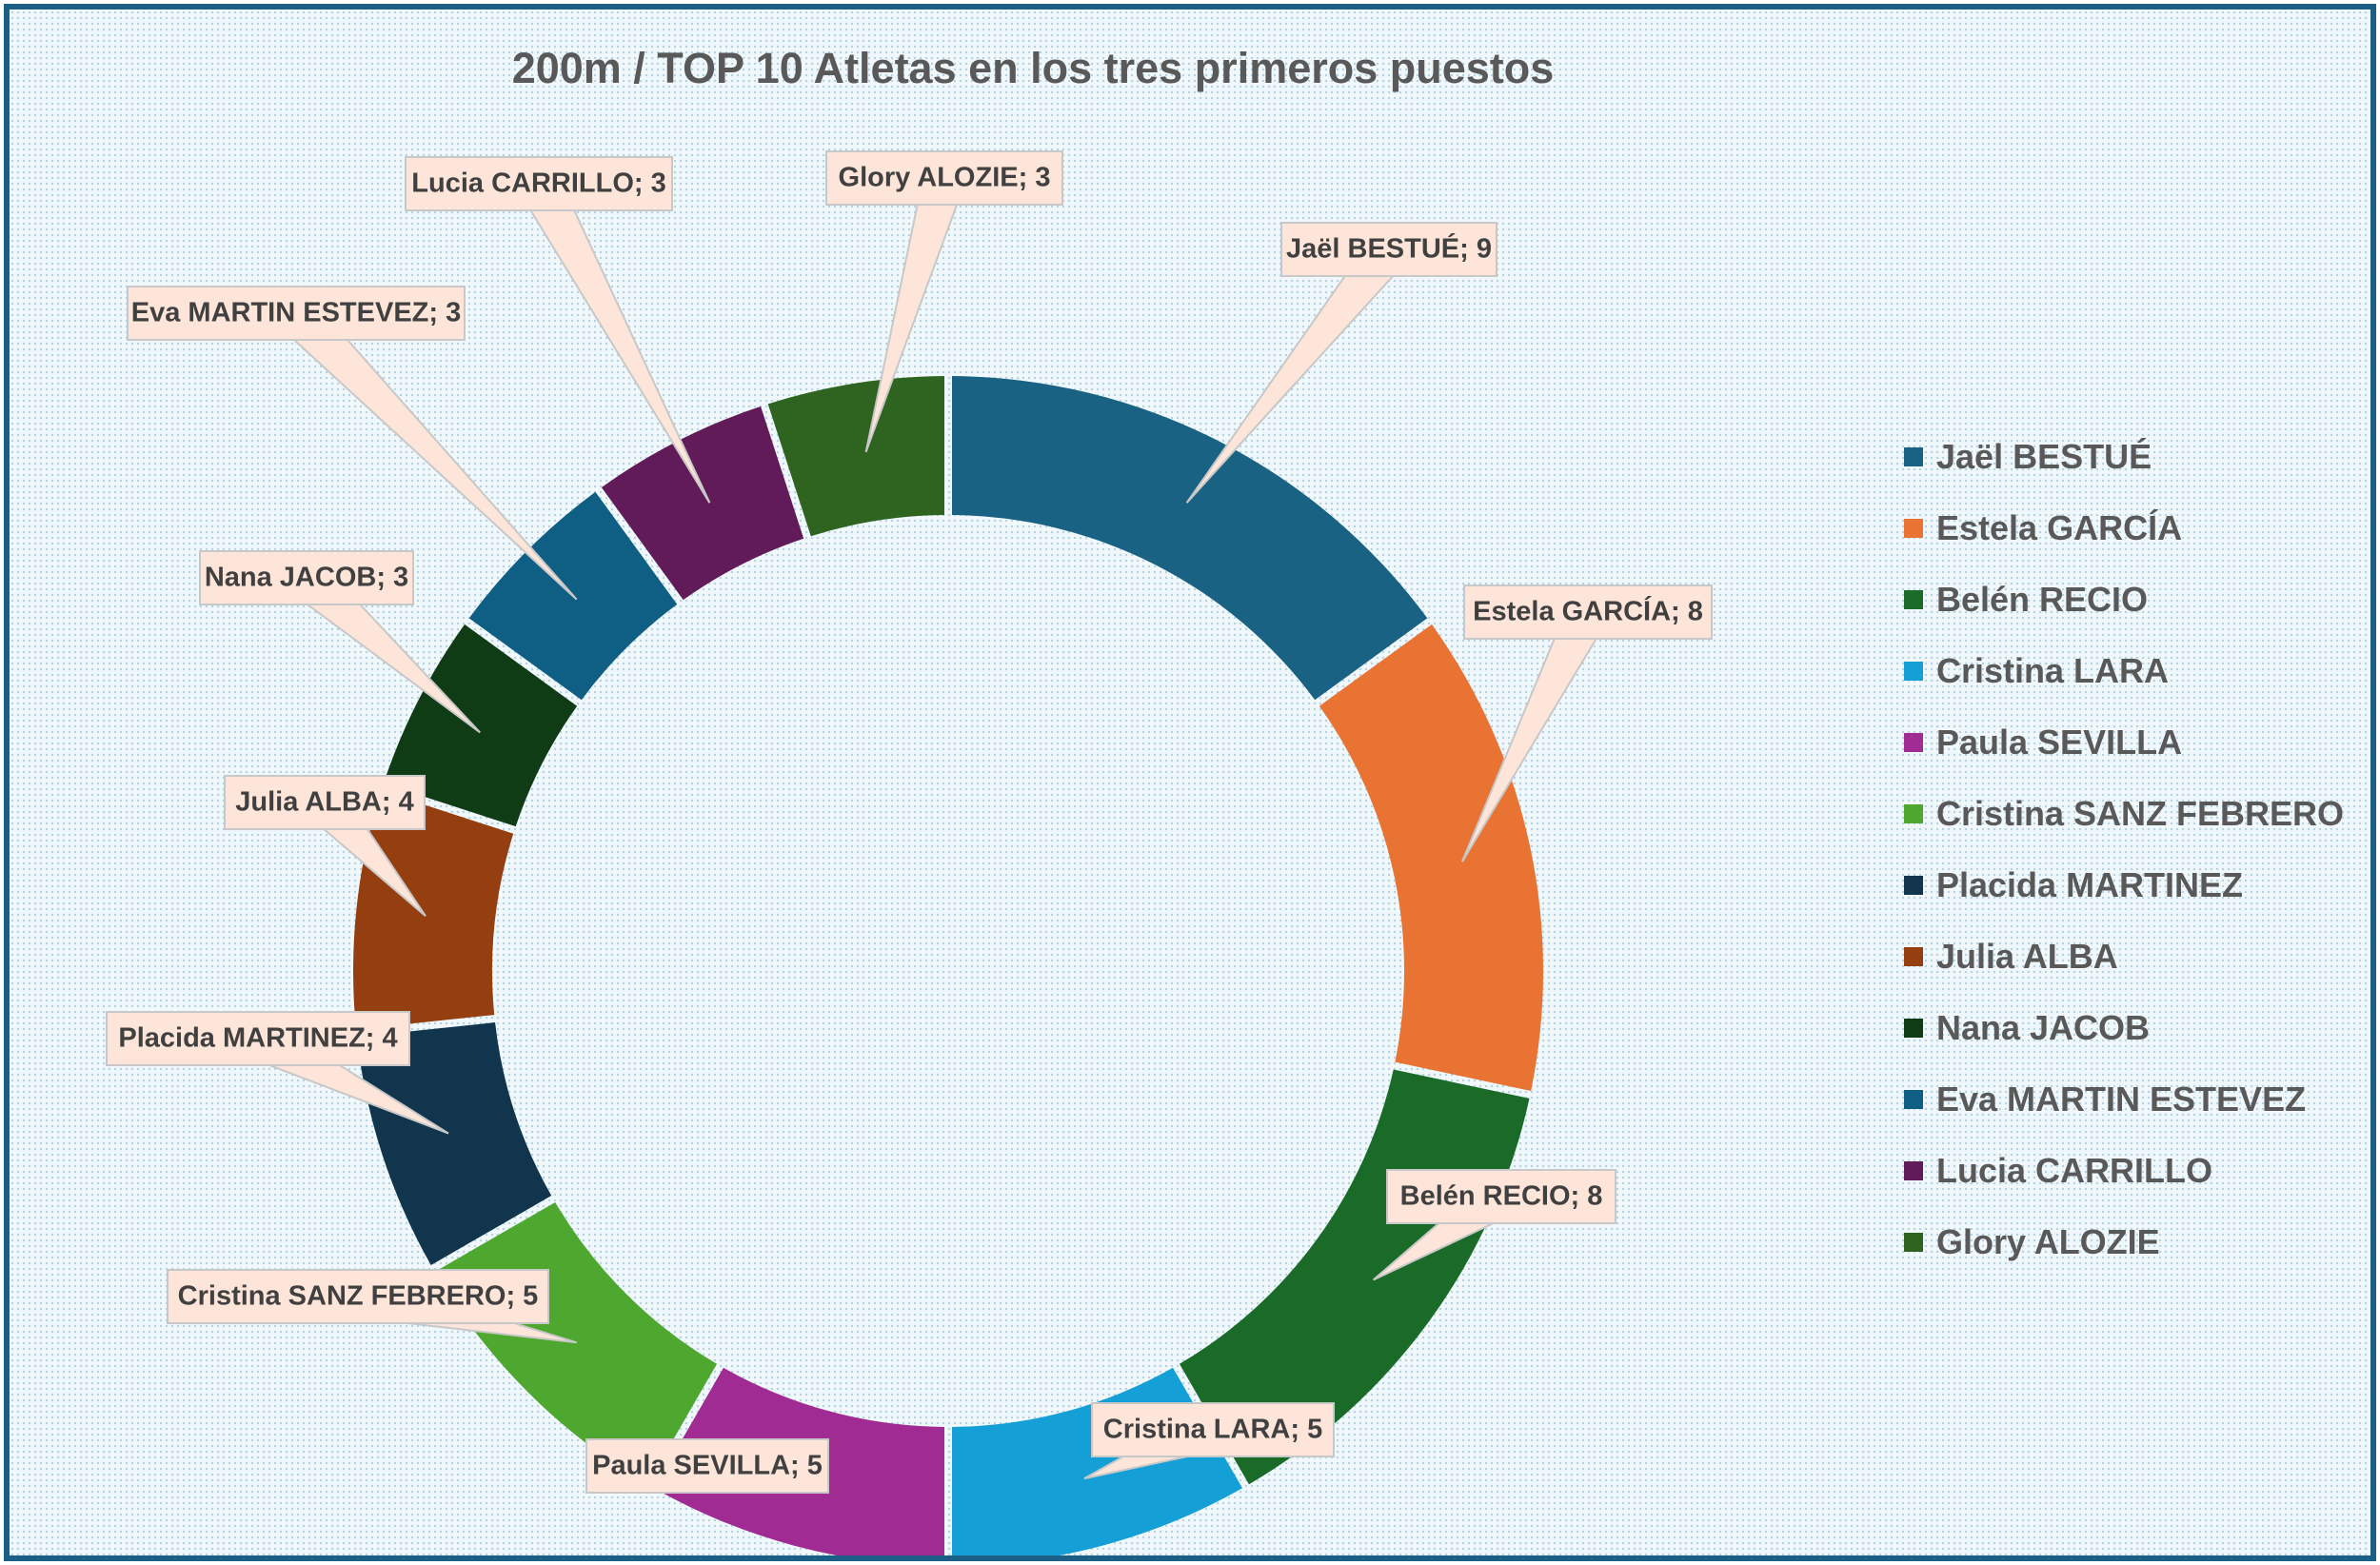 The height and width of the screenshot is (1565, 2380). I want to click on data-label: Cristina SANZ FEBRERO; 5, so click(358, 1296).